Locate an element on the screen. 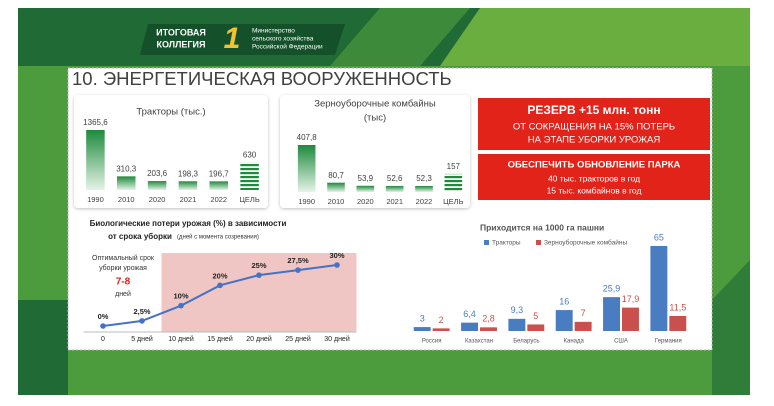  callout-text: ОТ СОКРАЩЕНИЯ НА 15% ПОТЕРЬ is located at coordinates (594, 127).